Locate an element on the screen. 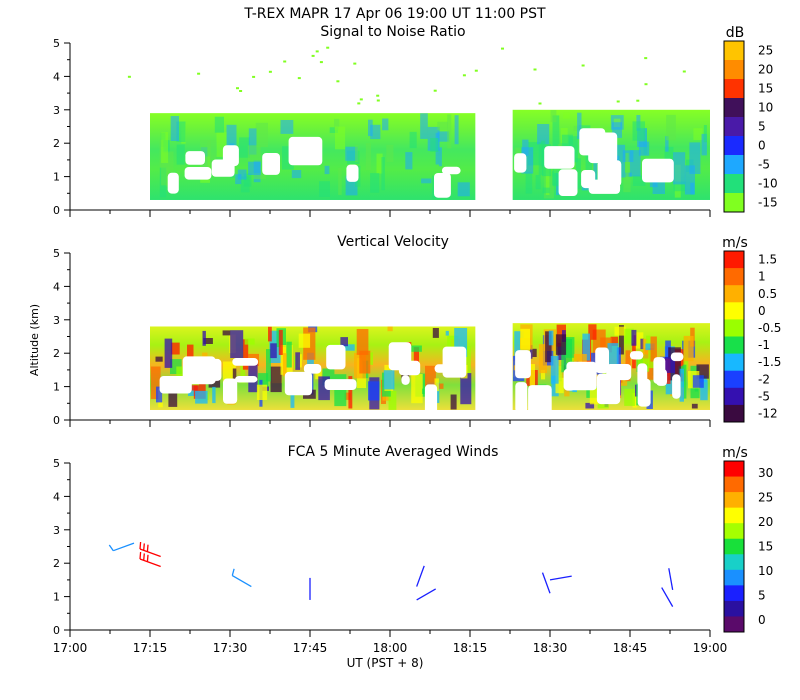  y-tick-label: 1 is located at coordinates (56, 597).